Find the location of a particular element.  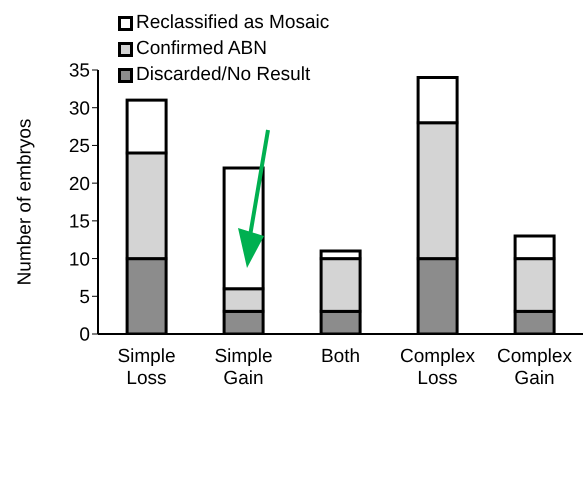

y-tick-label: 15 is located at coordinates (79, 222).